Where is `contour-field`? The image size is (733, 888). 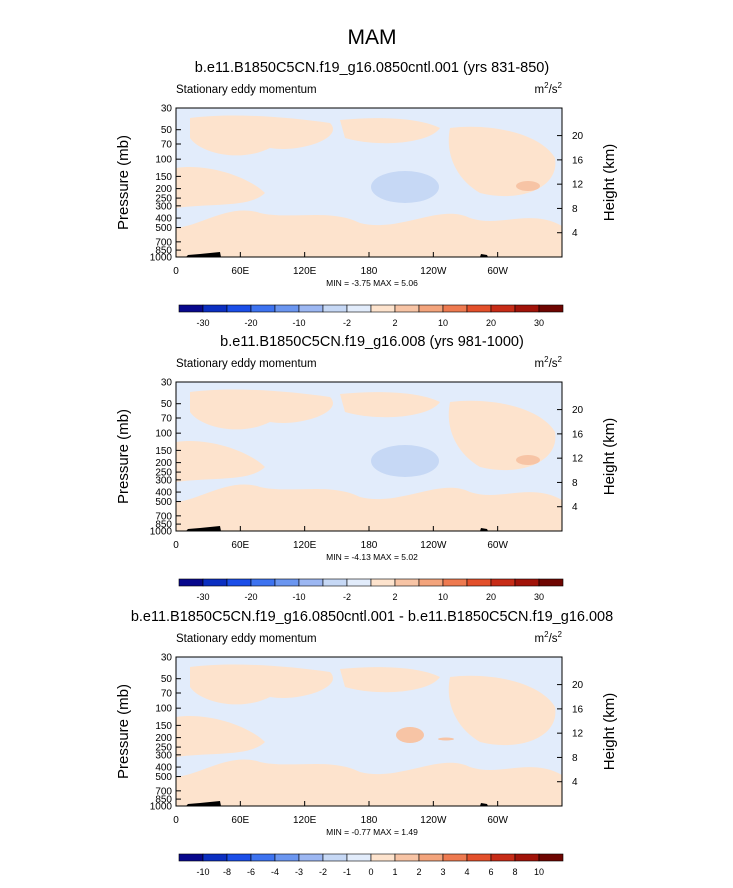
contour-field is located at coordinates (369, 182).